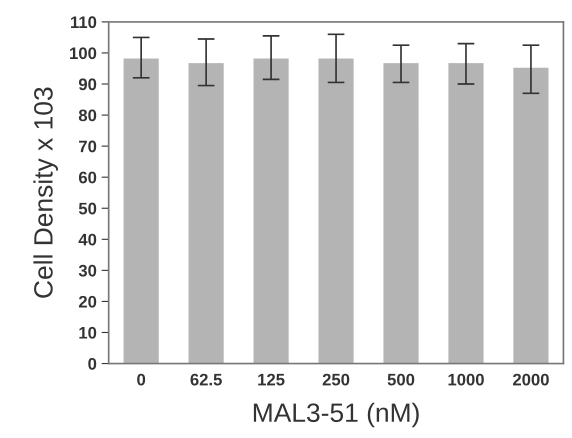 This screenshot has width=572, height=438. Describe the element at coordinates (336, 415) in the screenshot. I see `x-axis-title: MAL3-51 (nM)` at that location.